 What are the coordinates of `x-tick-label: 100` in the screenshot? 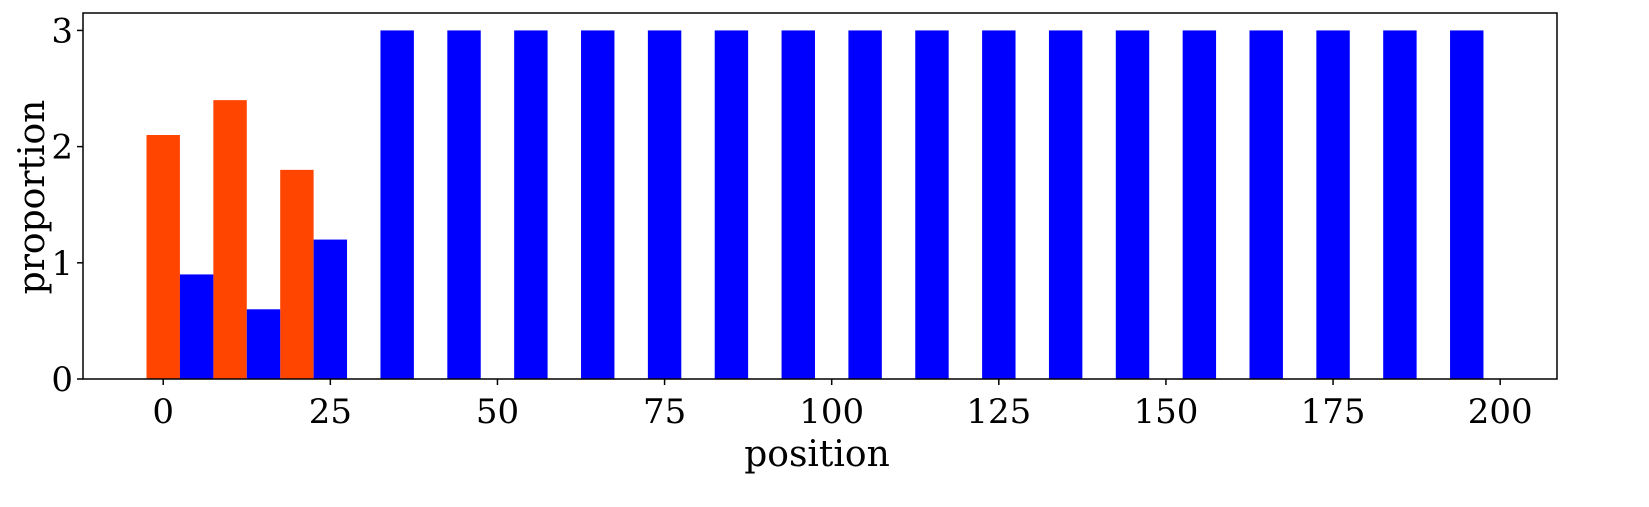 It's located at (831, 412).